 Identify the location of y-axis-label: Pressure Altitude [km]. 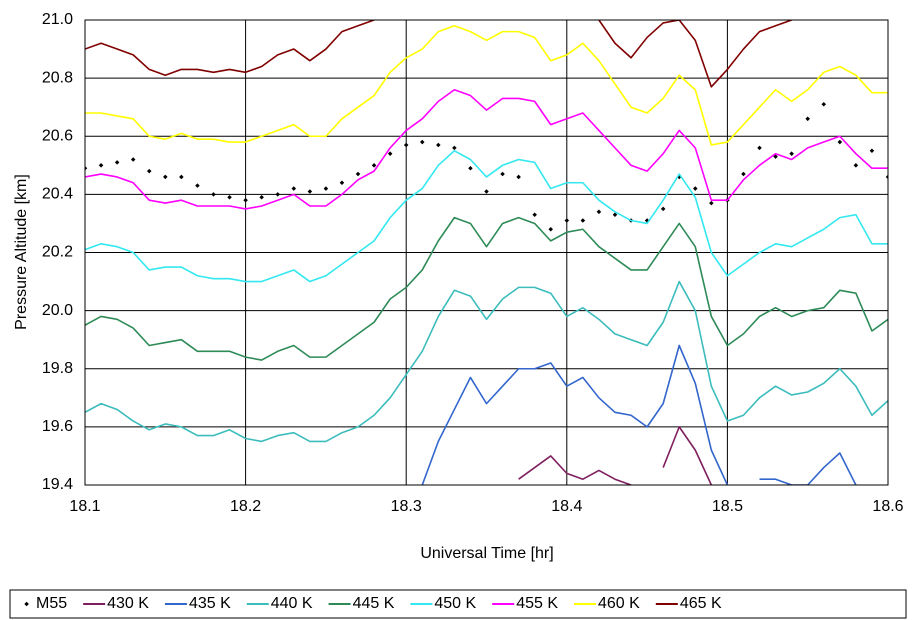
(21, 252).